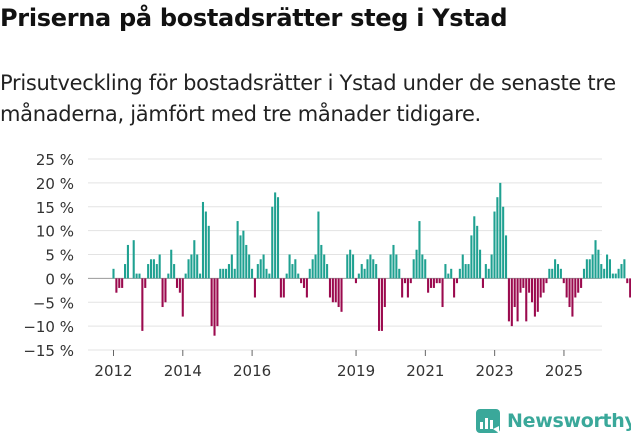 This screenshot has width=631, height=439. I want to click on x-axis: 2012 2014 2016 2019 2021 2023 2025, so click(338, 365).